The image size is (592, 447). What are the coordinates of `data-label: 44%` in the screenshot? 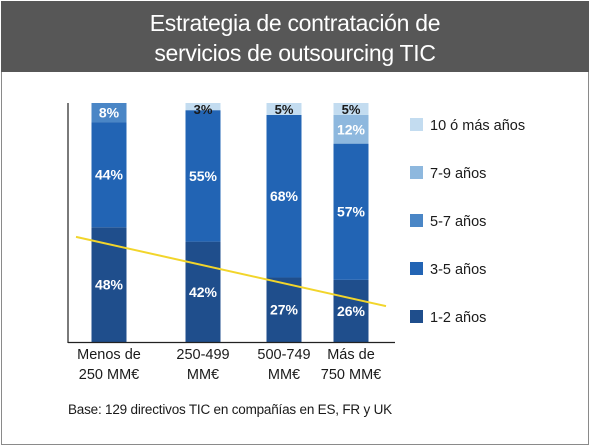 It's located at (109, 175).